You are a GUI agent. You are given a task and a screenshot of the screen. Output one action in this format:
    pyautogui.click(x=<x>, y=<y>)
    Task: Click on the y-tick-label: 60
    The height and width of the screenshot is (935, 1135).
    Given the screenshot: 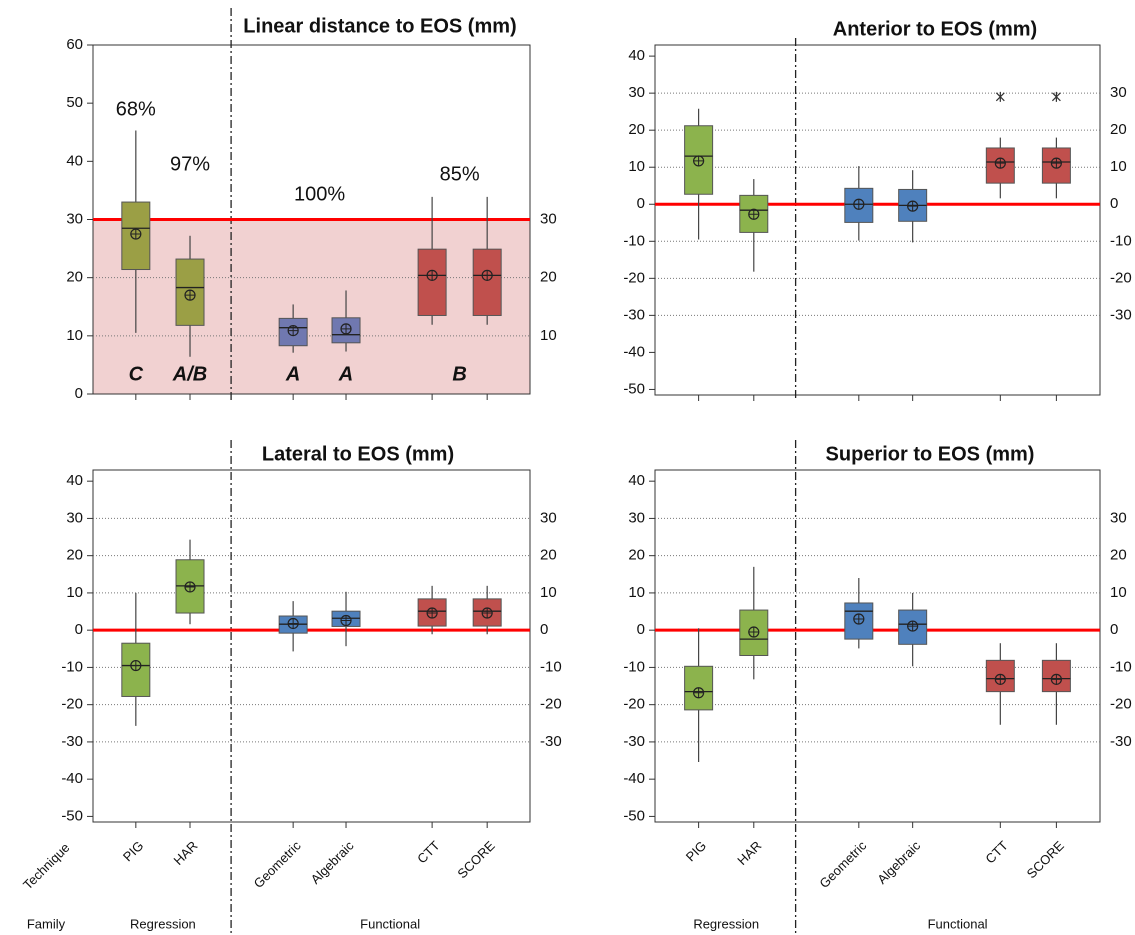 What is the action you would take?
    pyautogui.click(x=74, y=44)
    